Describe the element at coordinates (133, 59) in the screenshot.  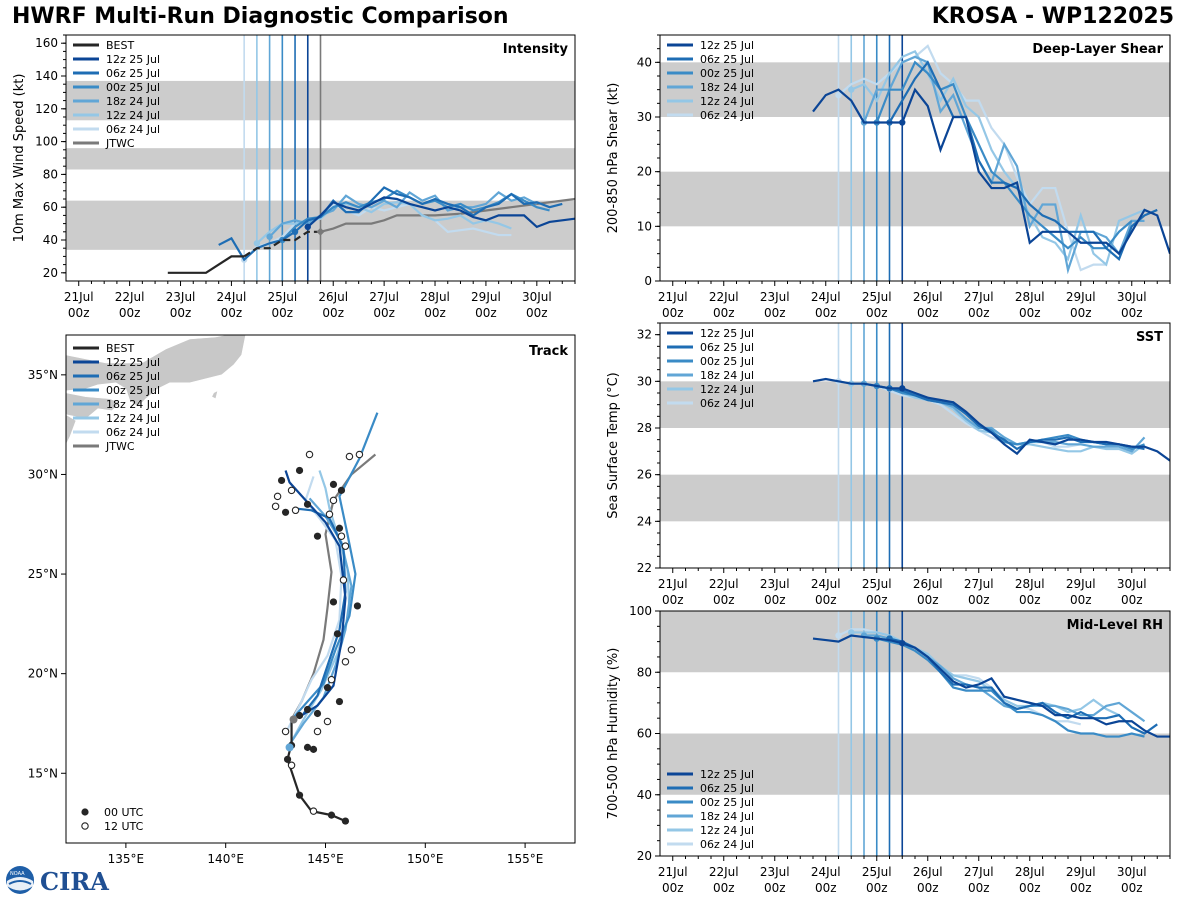
I see `intensity-legend-label: 12z 25 Jul` at that location.